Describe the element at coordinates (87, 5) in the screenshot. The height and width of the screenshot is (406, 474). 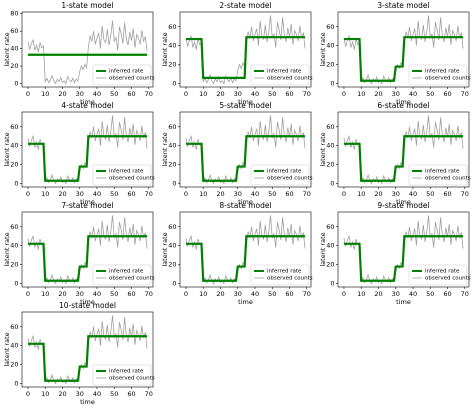
I see `chart-title: 1-state model` at that location.